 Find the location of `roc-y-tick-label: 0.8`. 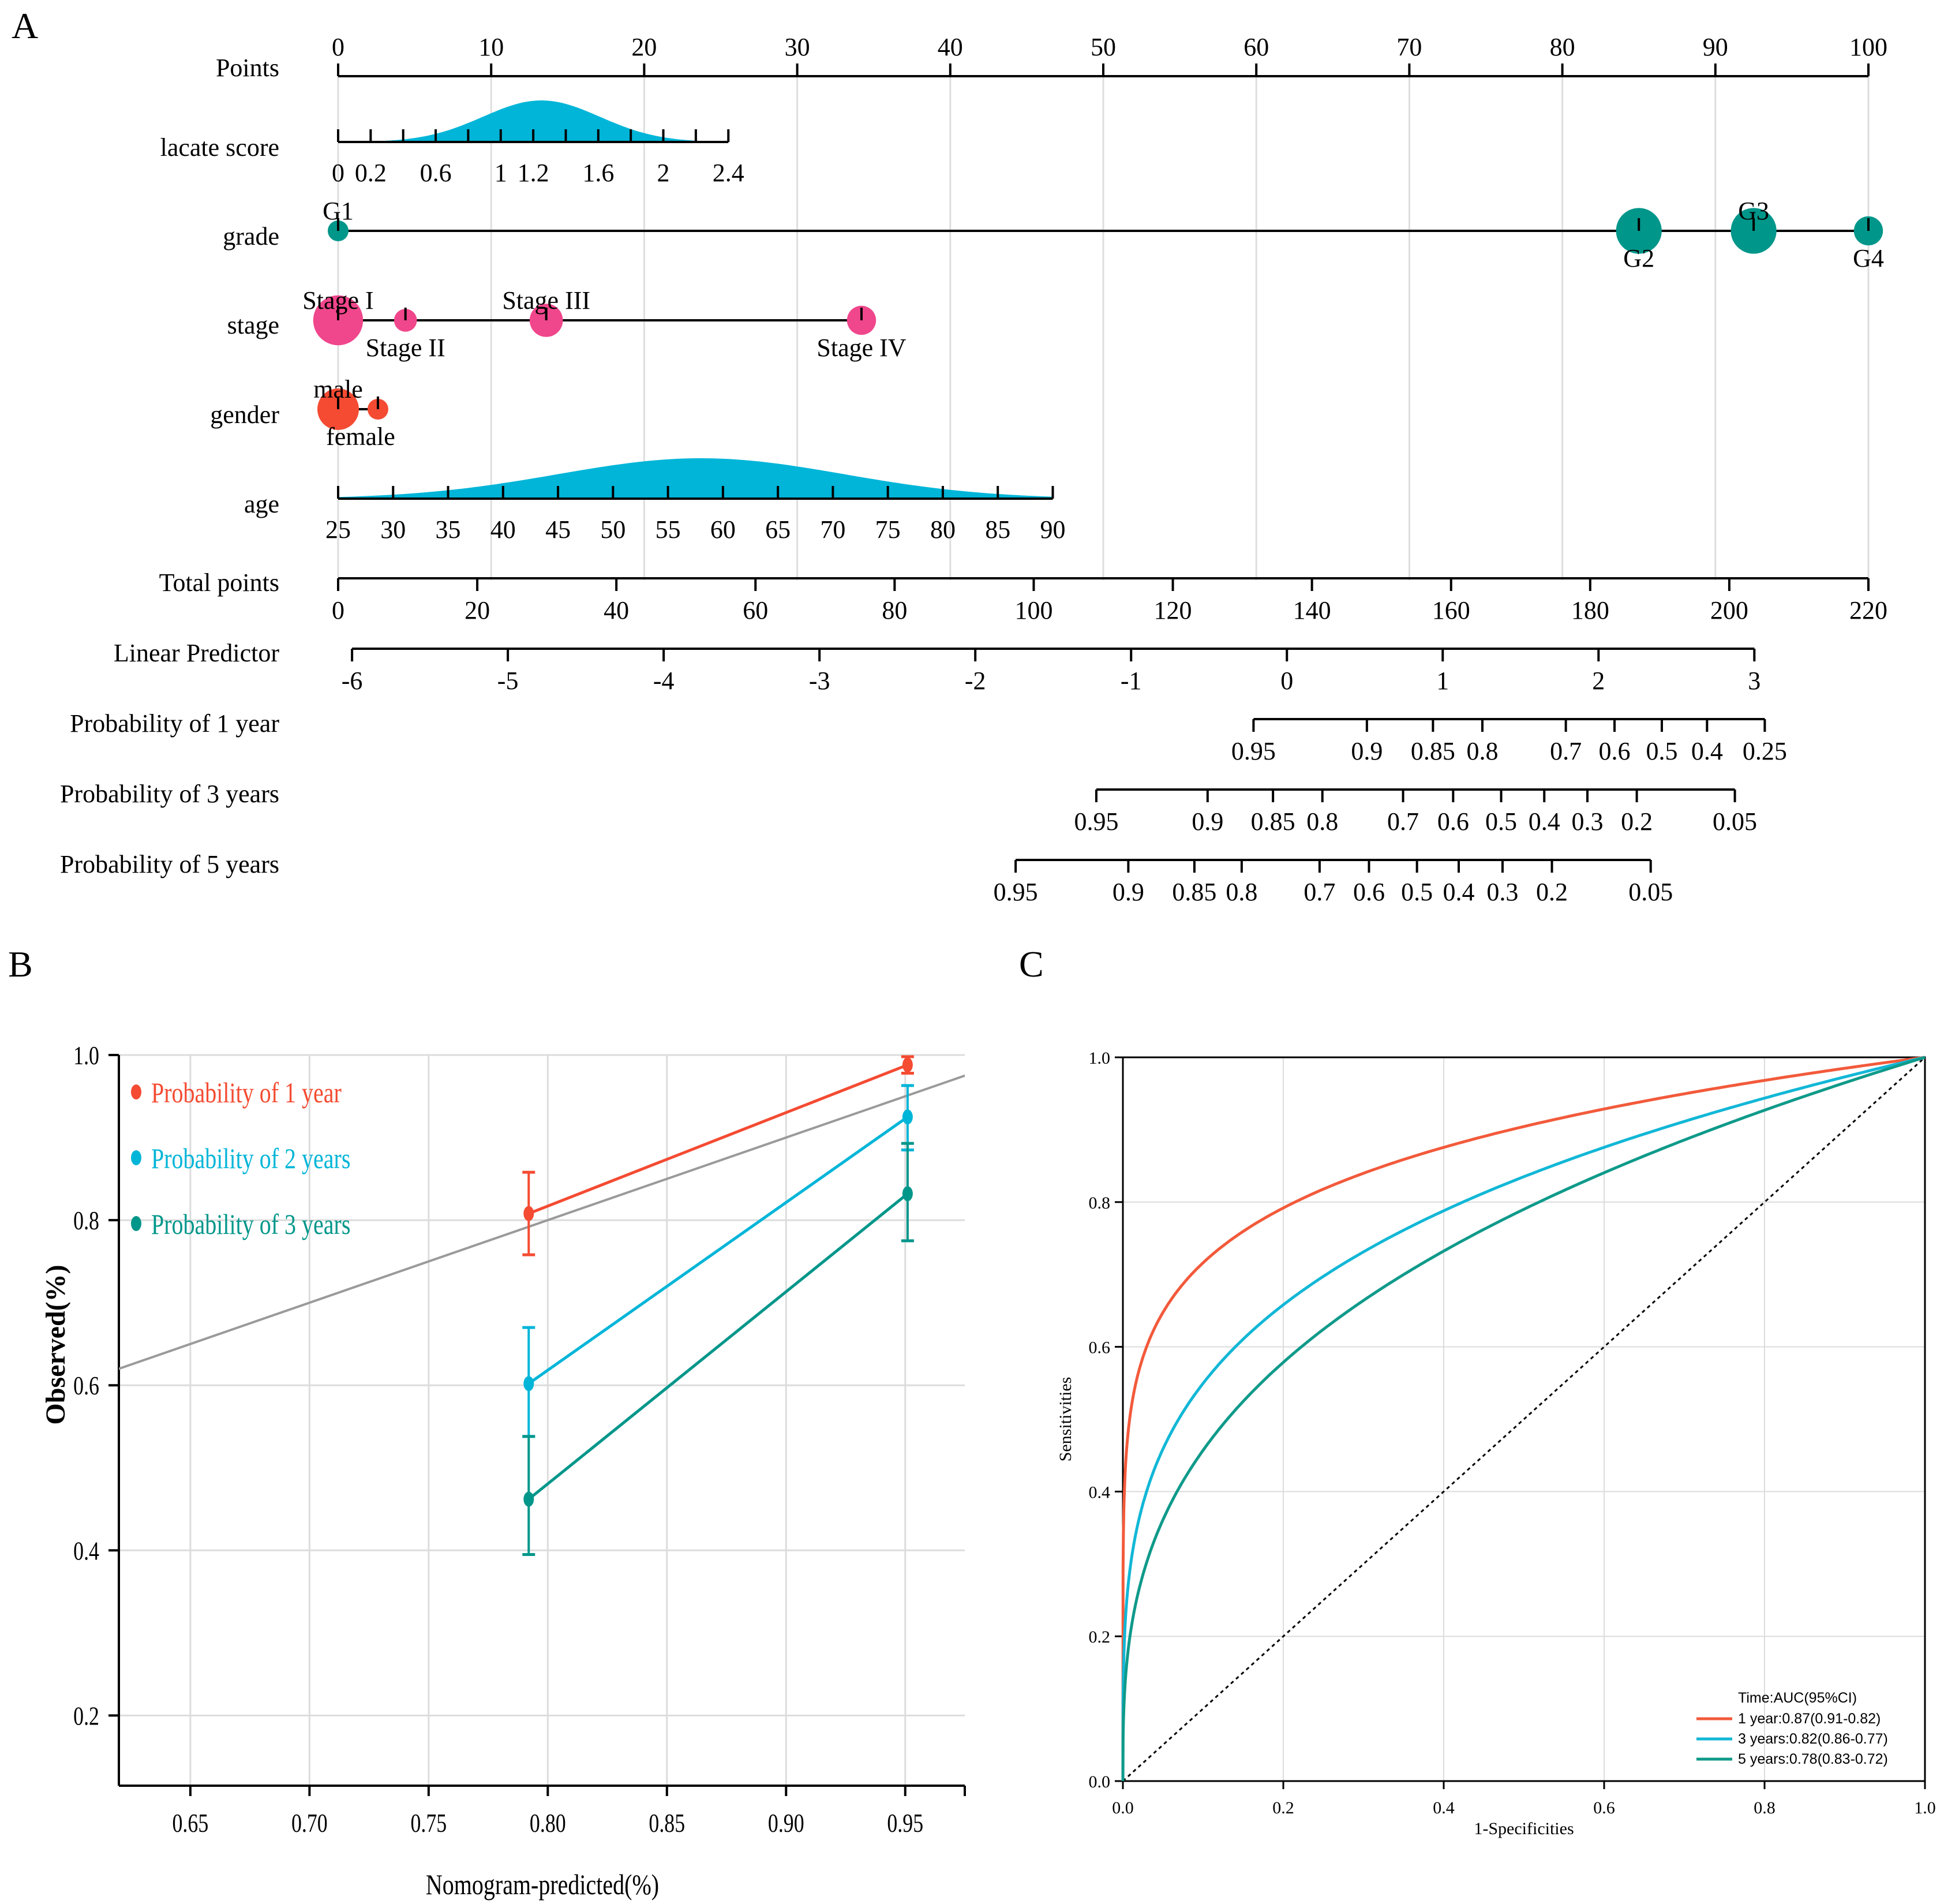

roc-y-tick-label: 0.8 is located at coordinates (1100, 1204).